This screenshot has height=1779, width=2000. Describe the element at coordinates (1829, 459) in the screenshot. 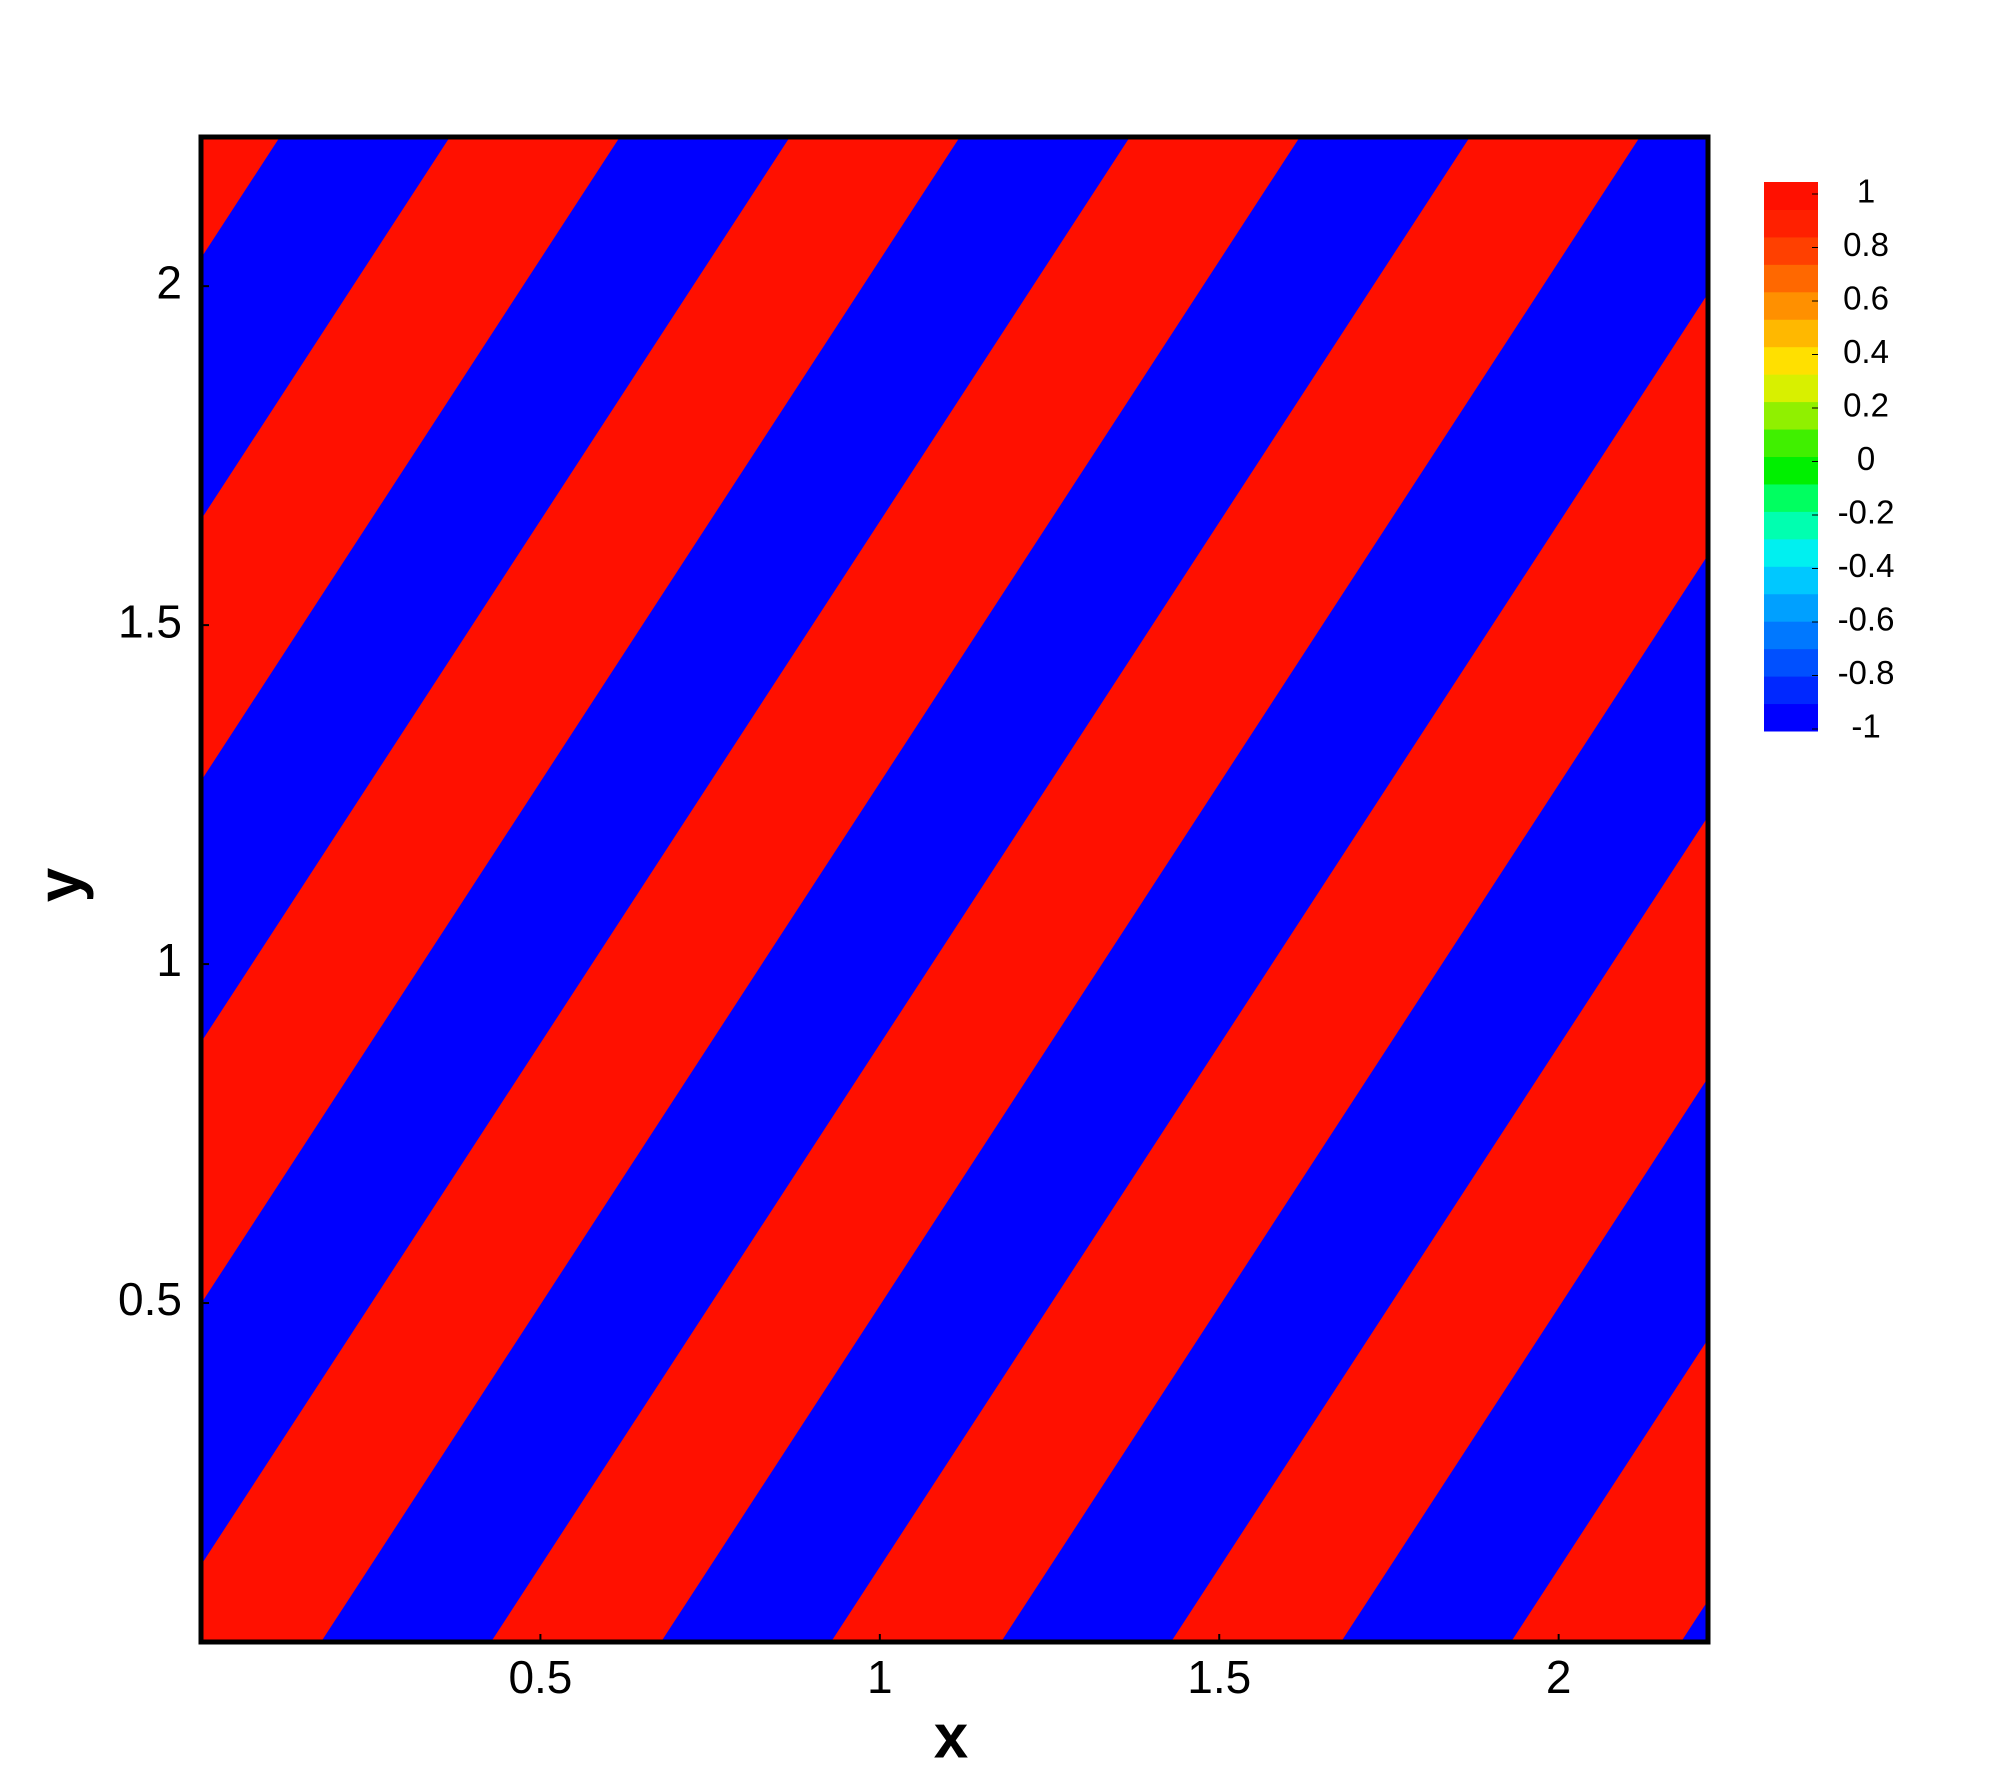

I see `colorbar: 1 0.8 0.6 0.4 0.2 0 -0.2 -0.4 -0.6 -0.8 -1` at that location.